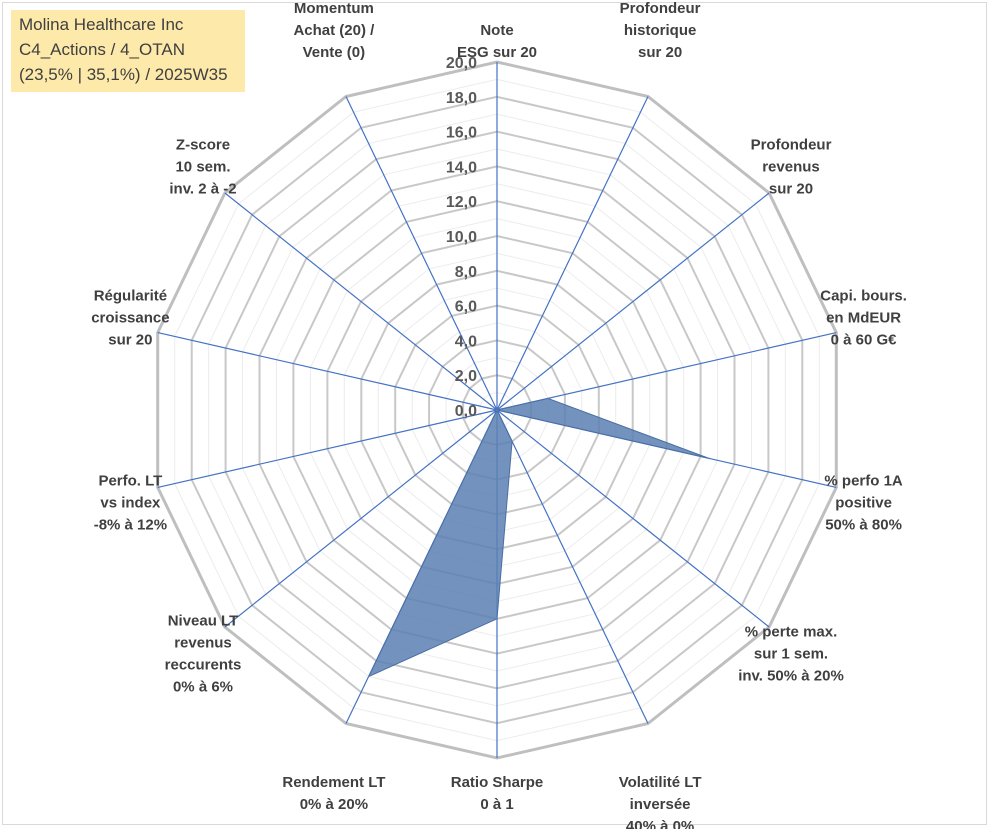  I want to click on axis-label: Régularité croissance sur 20, so click(130, 317).